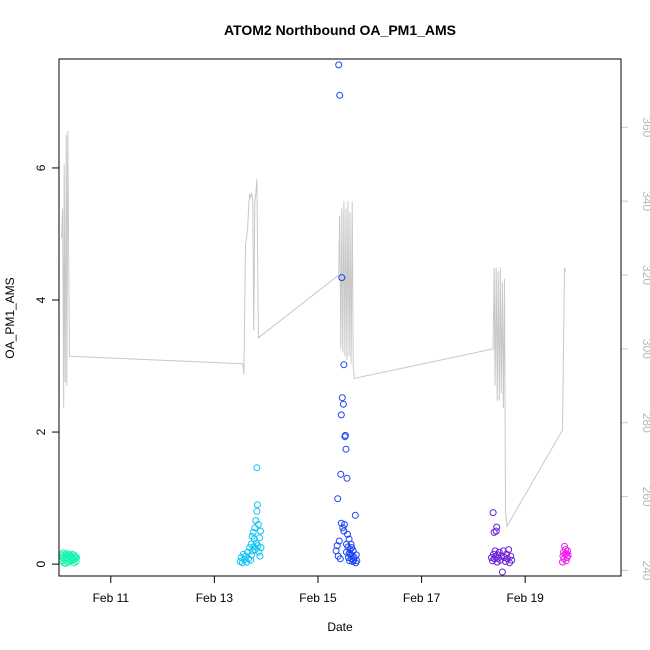 The image size is (650, 650). Describe the element at coordinates (41, 563) in the screenshot. I see `y-tick-label: 0` at that location.